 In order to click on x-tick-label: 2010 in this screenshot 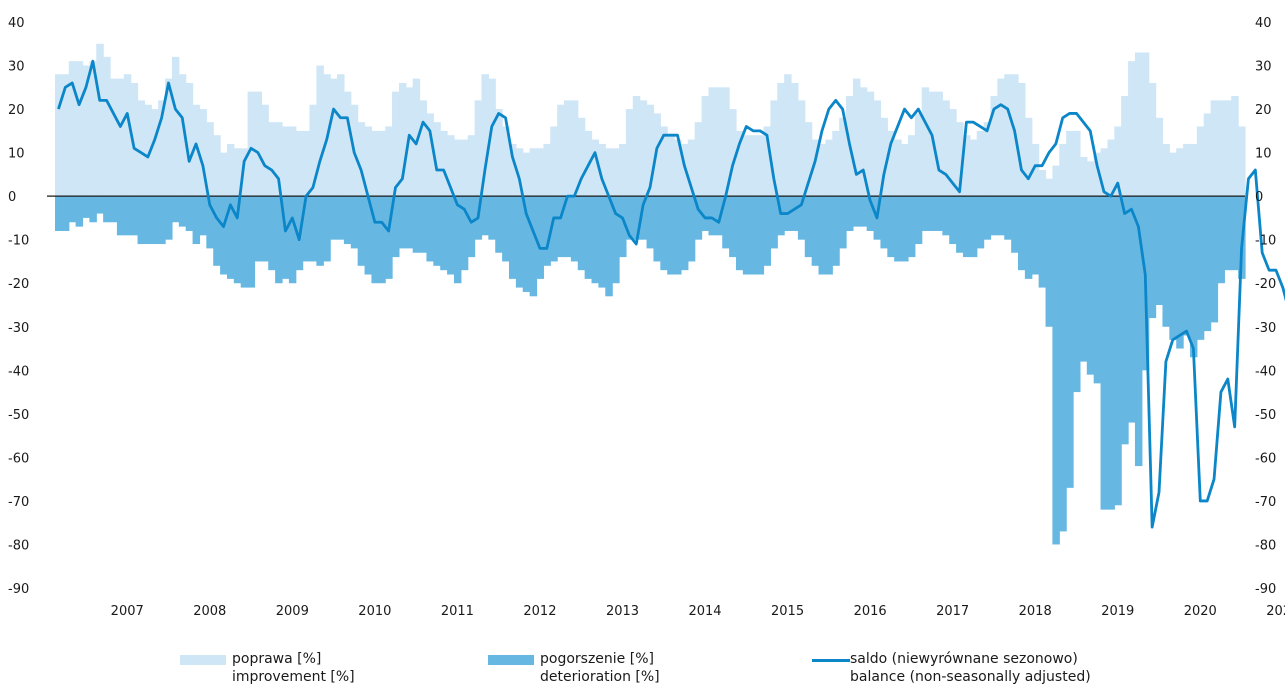, I will do `click(374, 611)`.